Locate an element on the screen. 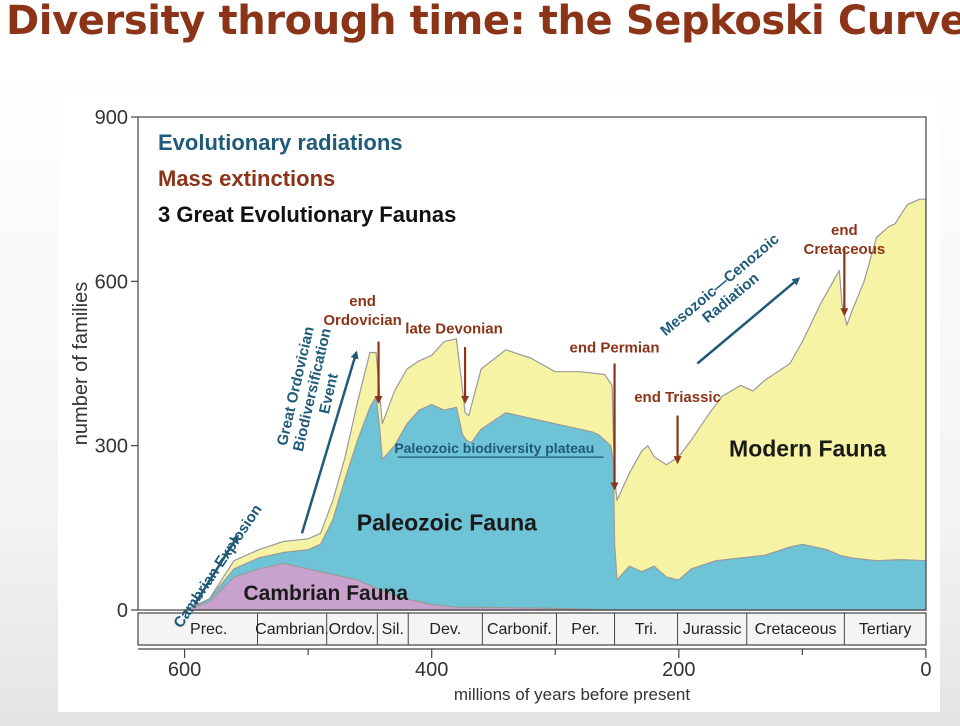 The width and height of the screenshot is (960, 726). x-tick-label: 400 is located at coordinates (431, 670).